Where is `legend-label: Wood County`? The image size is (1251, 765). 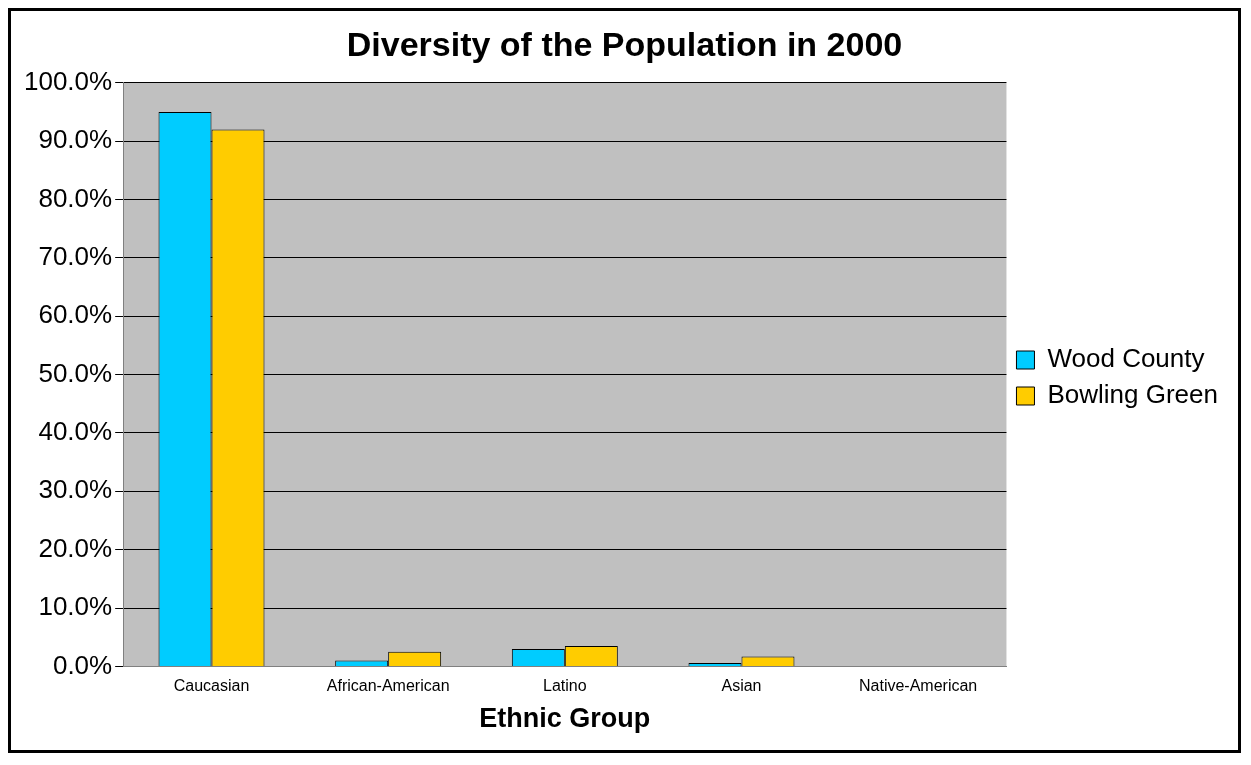 legend-label: Wood County is located at coordinates (1126, 358).